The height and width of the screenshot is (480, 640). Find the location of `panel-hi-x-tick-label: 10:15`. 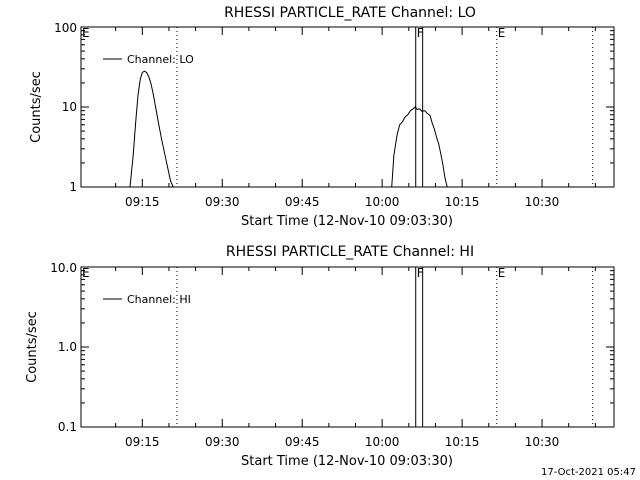

panel-hi-x-tick-label: 10:15 is located at coordinates (462, 442).